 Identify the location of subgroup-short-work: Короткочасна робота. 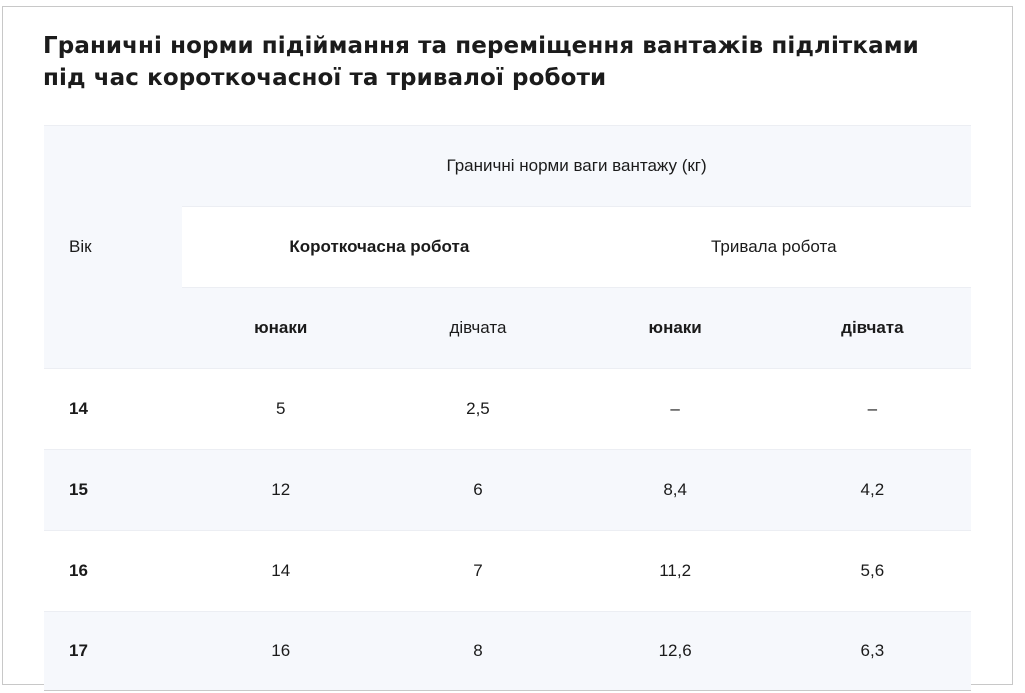
(379, 247).